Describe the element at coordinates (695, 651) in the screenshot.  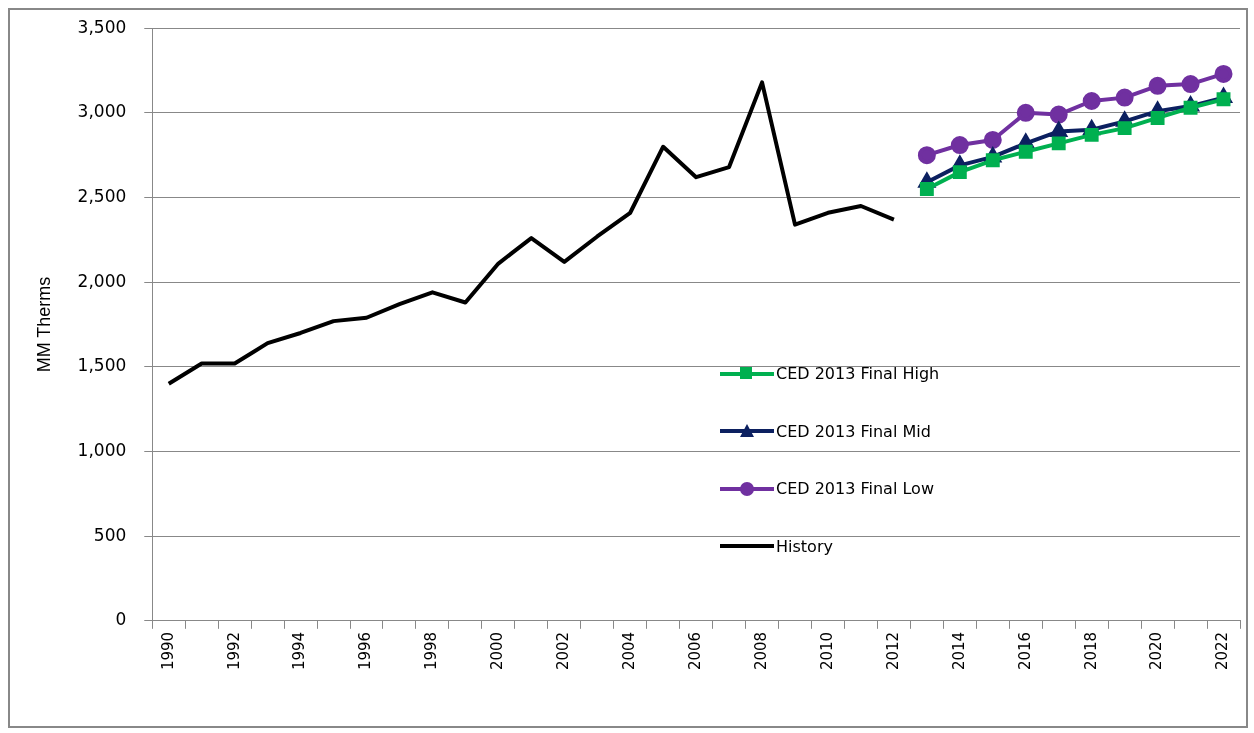
I see `x-tick-label: 2006` at that location.